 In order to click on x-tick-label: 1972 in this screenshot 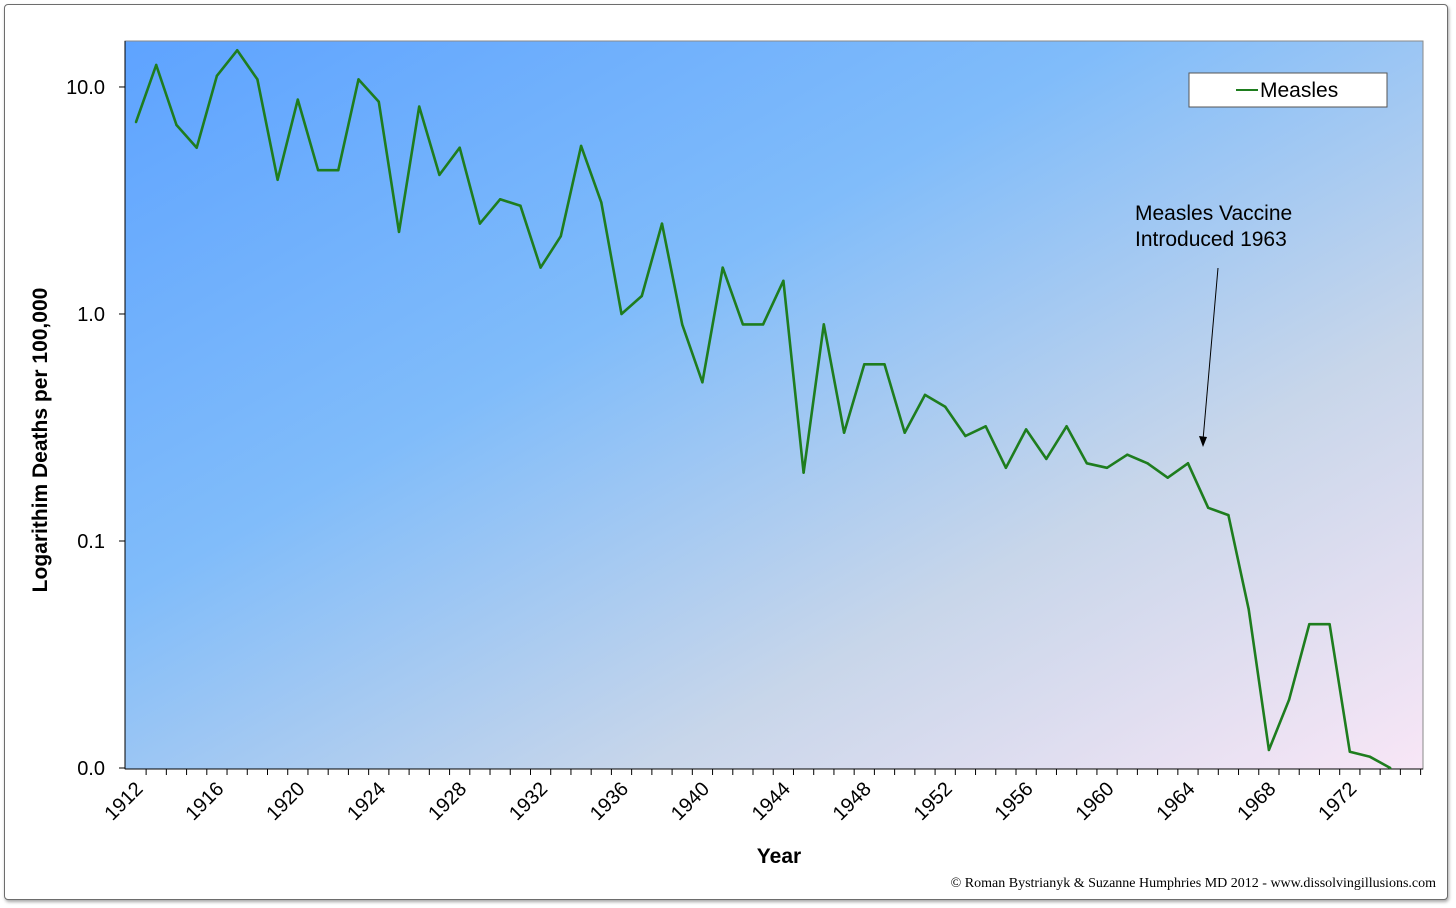, I will do `click(1337, 801)`.